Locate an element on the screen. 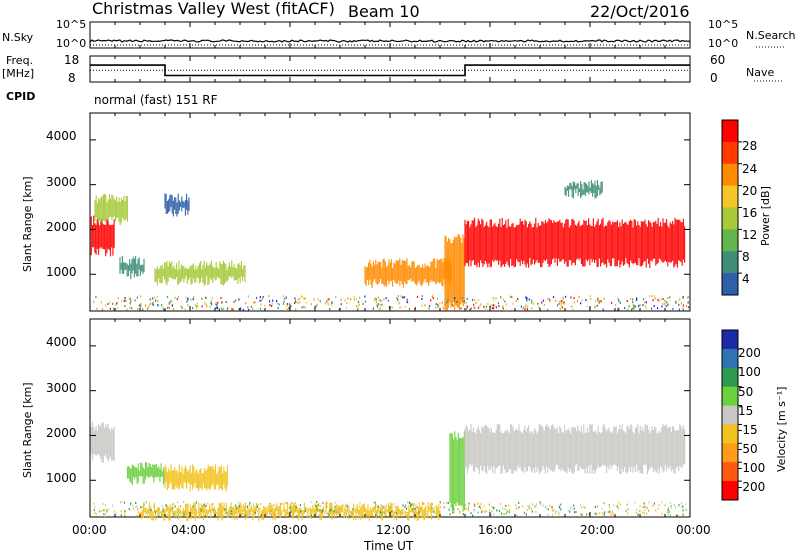  velocity-cbar-tick-50: 50 is located at coordinates (746, 392).